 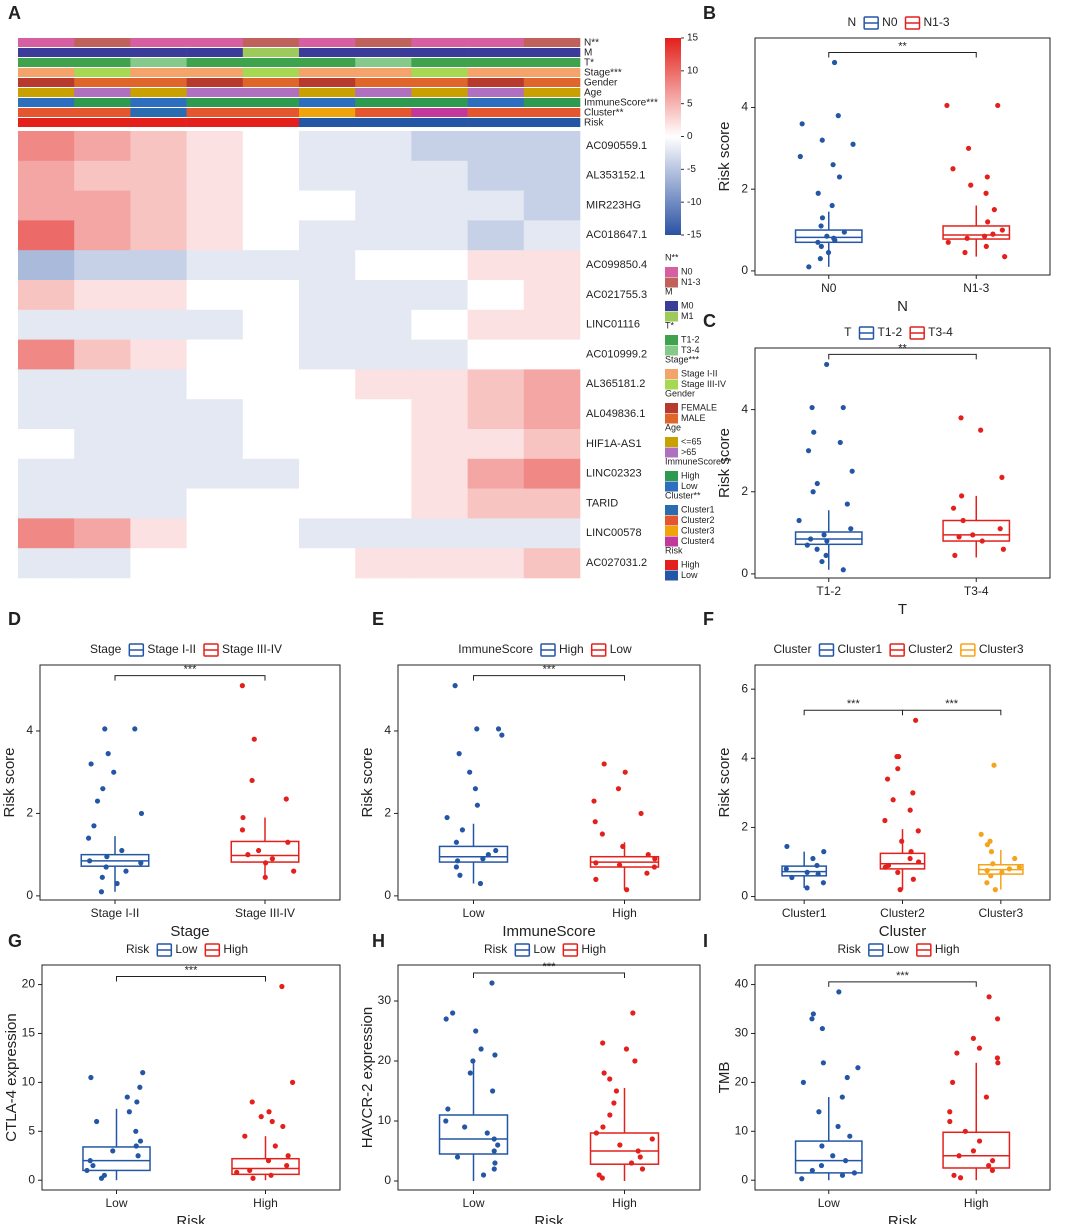 I want to click on track-label: Cluster**, so click(x=604, y=113).